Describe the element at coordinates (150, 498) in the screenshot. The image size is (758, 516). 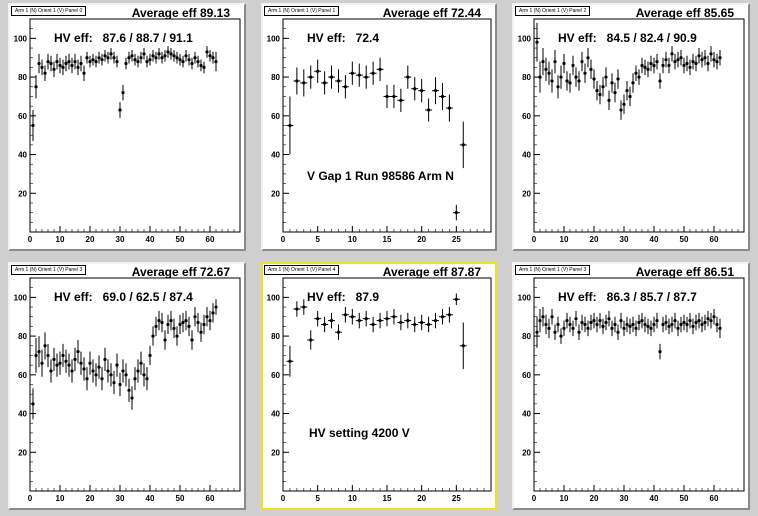
I see `x-tick-label: 40` at that location.